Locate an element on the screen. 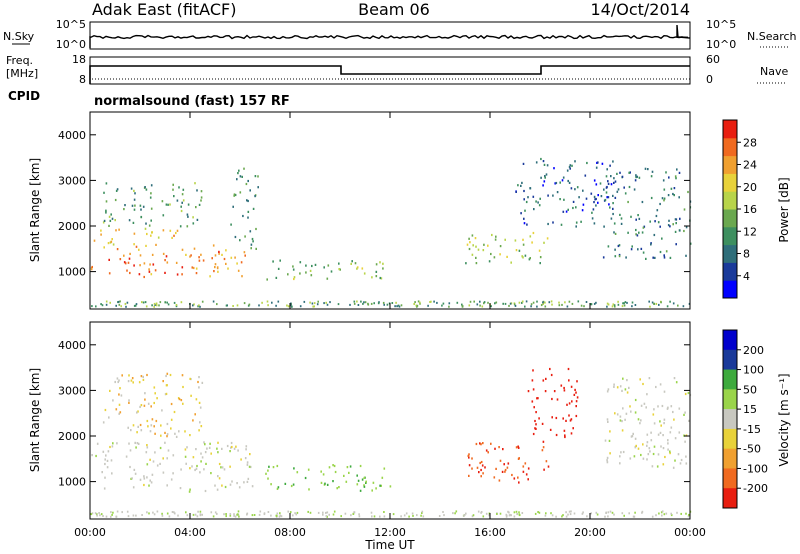 The image size is (800, 554). colorbar-tick-label: 4 is located at coordinates (746, 276).